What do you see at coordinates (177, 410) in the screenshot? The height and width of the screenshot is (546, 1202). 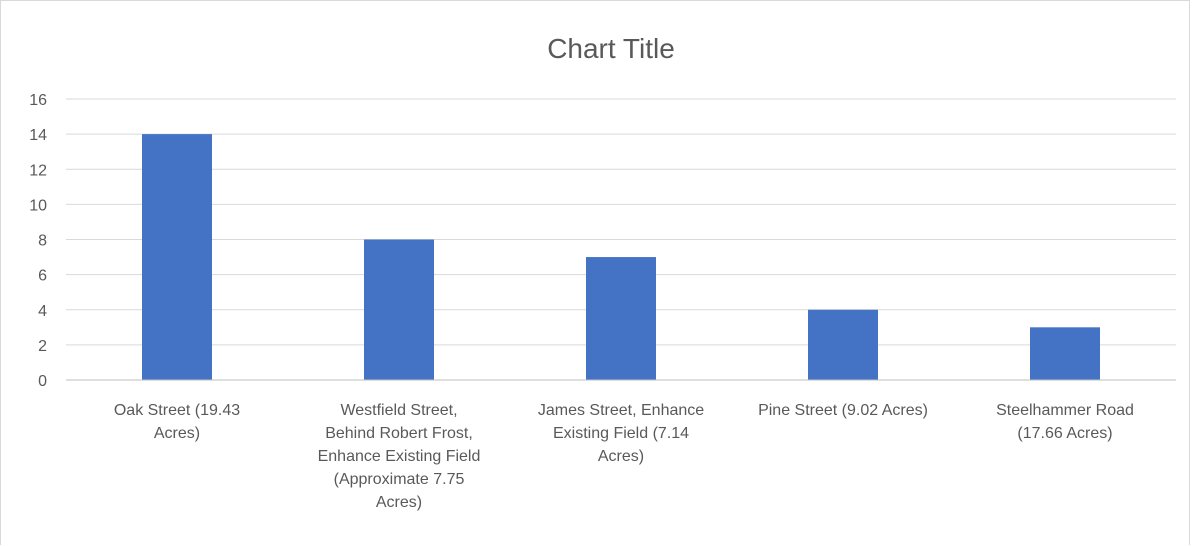 I see `x-category-label-line: Oak Street (19.43` at bounding box center [177, 410].